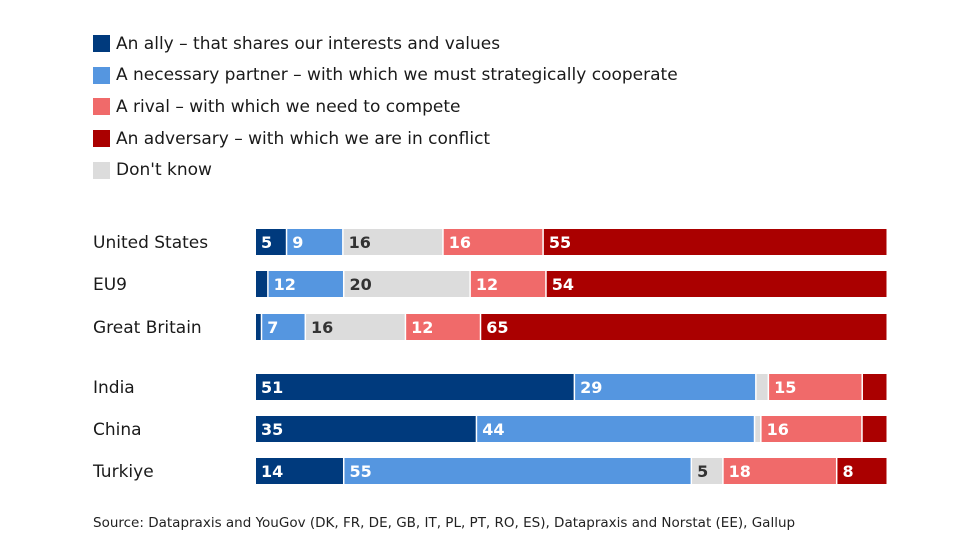 This screenshot has height=540, width=960. I want to click on data-label: 54, so click(563, 284).